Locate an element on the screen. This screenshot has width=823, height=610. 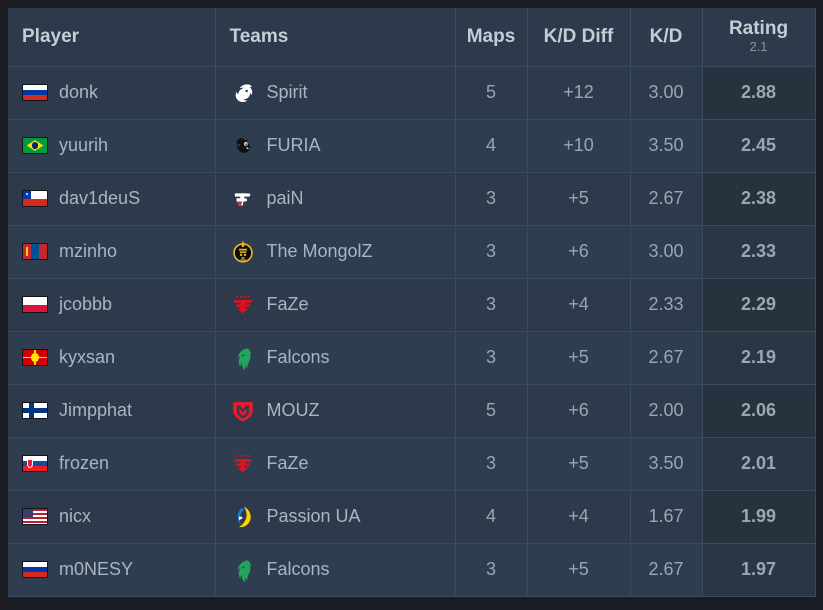
cell-player: yuurih is located at coordinates (112, 146).